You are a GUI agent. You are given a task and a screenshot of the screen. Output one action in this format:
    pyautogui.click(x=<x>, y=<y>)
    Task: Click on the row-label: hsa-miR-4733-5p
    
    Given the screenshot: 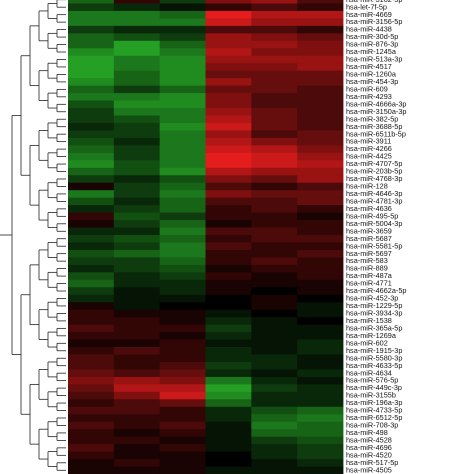 What is the action you would take?
    pyautogui.click(x=374, y=410)
    